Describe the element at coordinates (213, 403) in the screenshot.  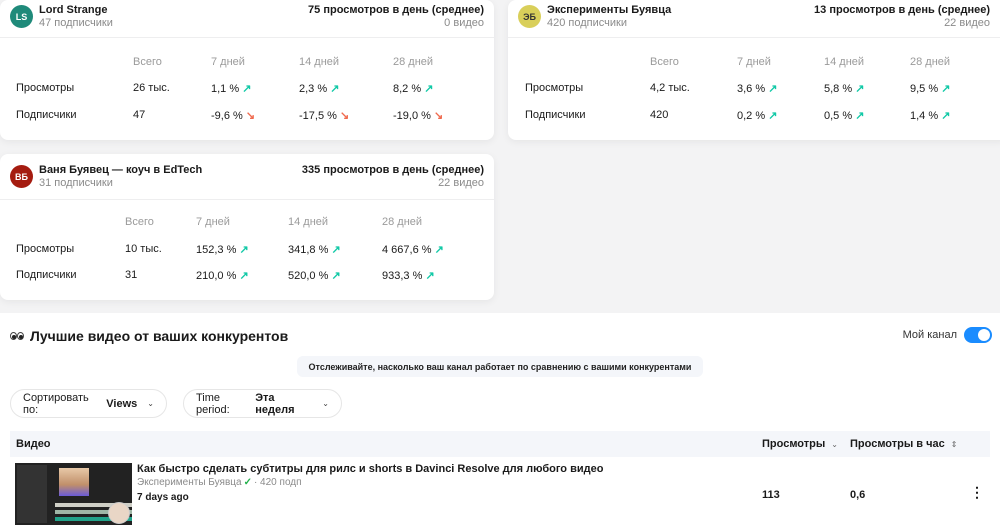
I see `period-label: Time period:` at that location.